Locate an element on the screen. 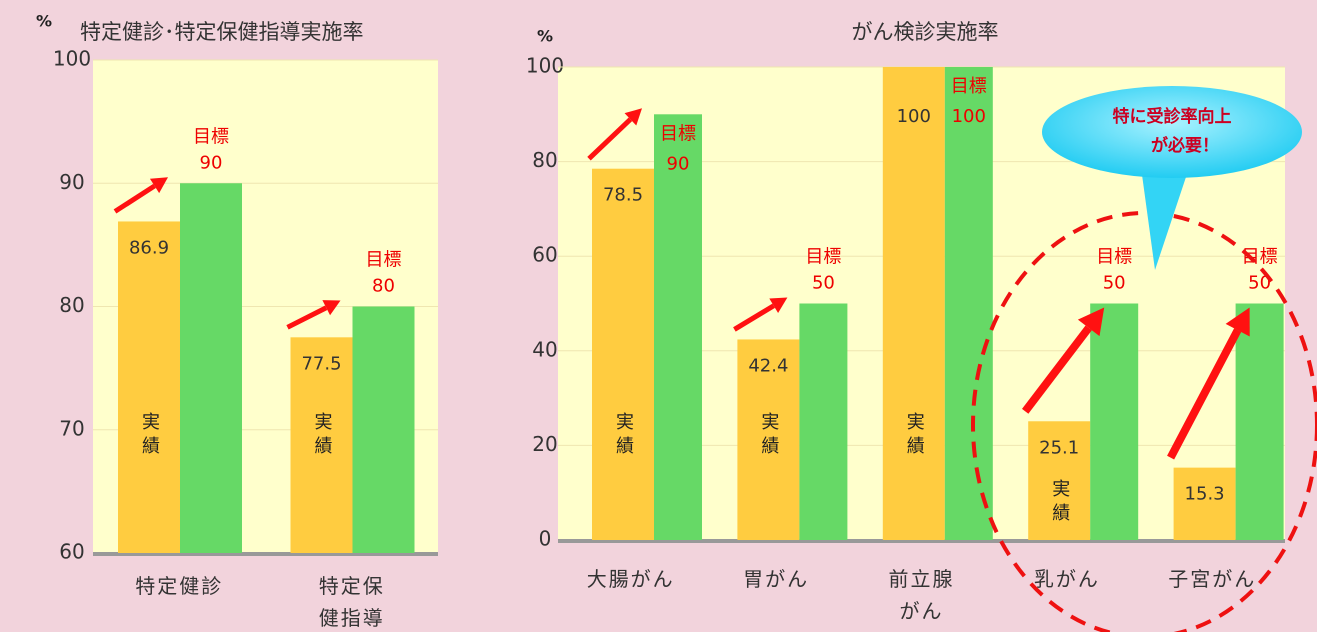 This screenshot has height=632, width=1317. category-label: 乳がん is located at coordinates (1066, 579).